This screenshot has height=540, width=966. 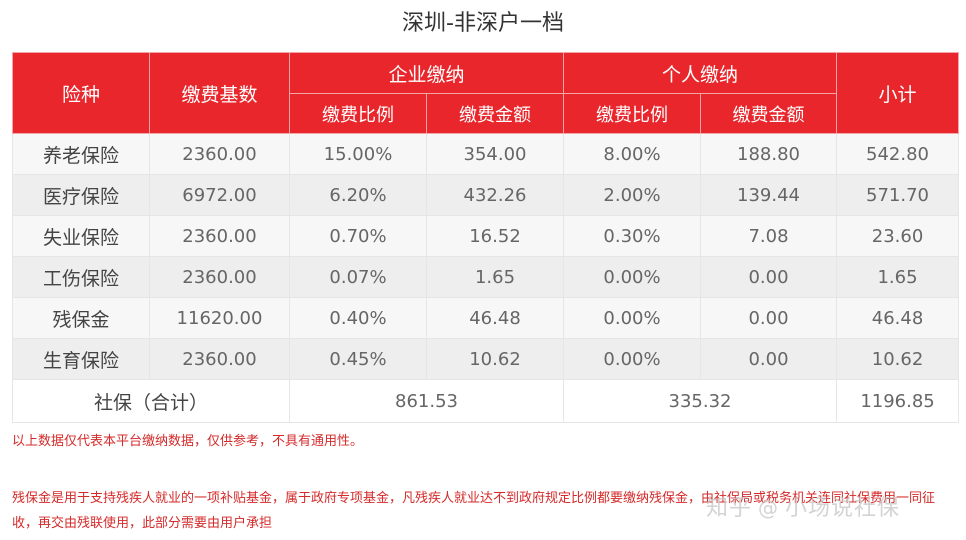 I want to click on company-rate: 0.70%, so click(x=358, y=236).